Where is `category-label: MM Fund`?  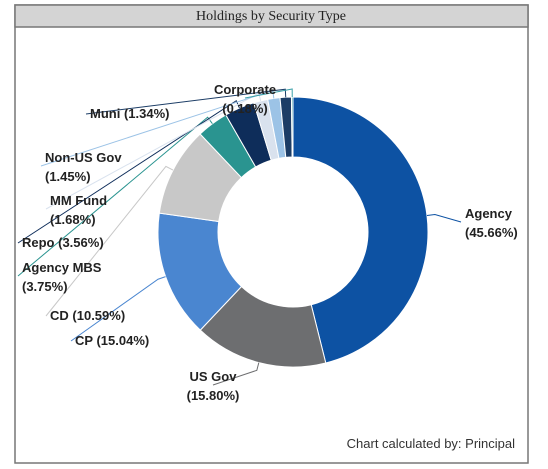
category-label: MM Fund is located at coordinates (78, 200).